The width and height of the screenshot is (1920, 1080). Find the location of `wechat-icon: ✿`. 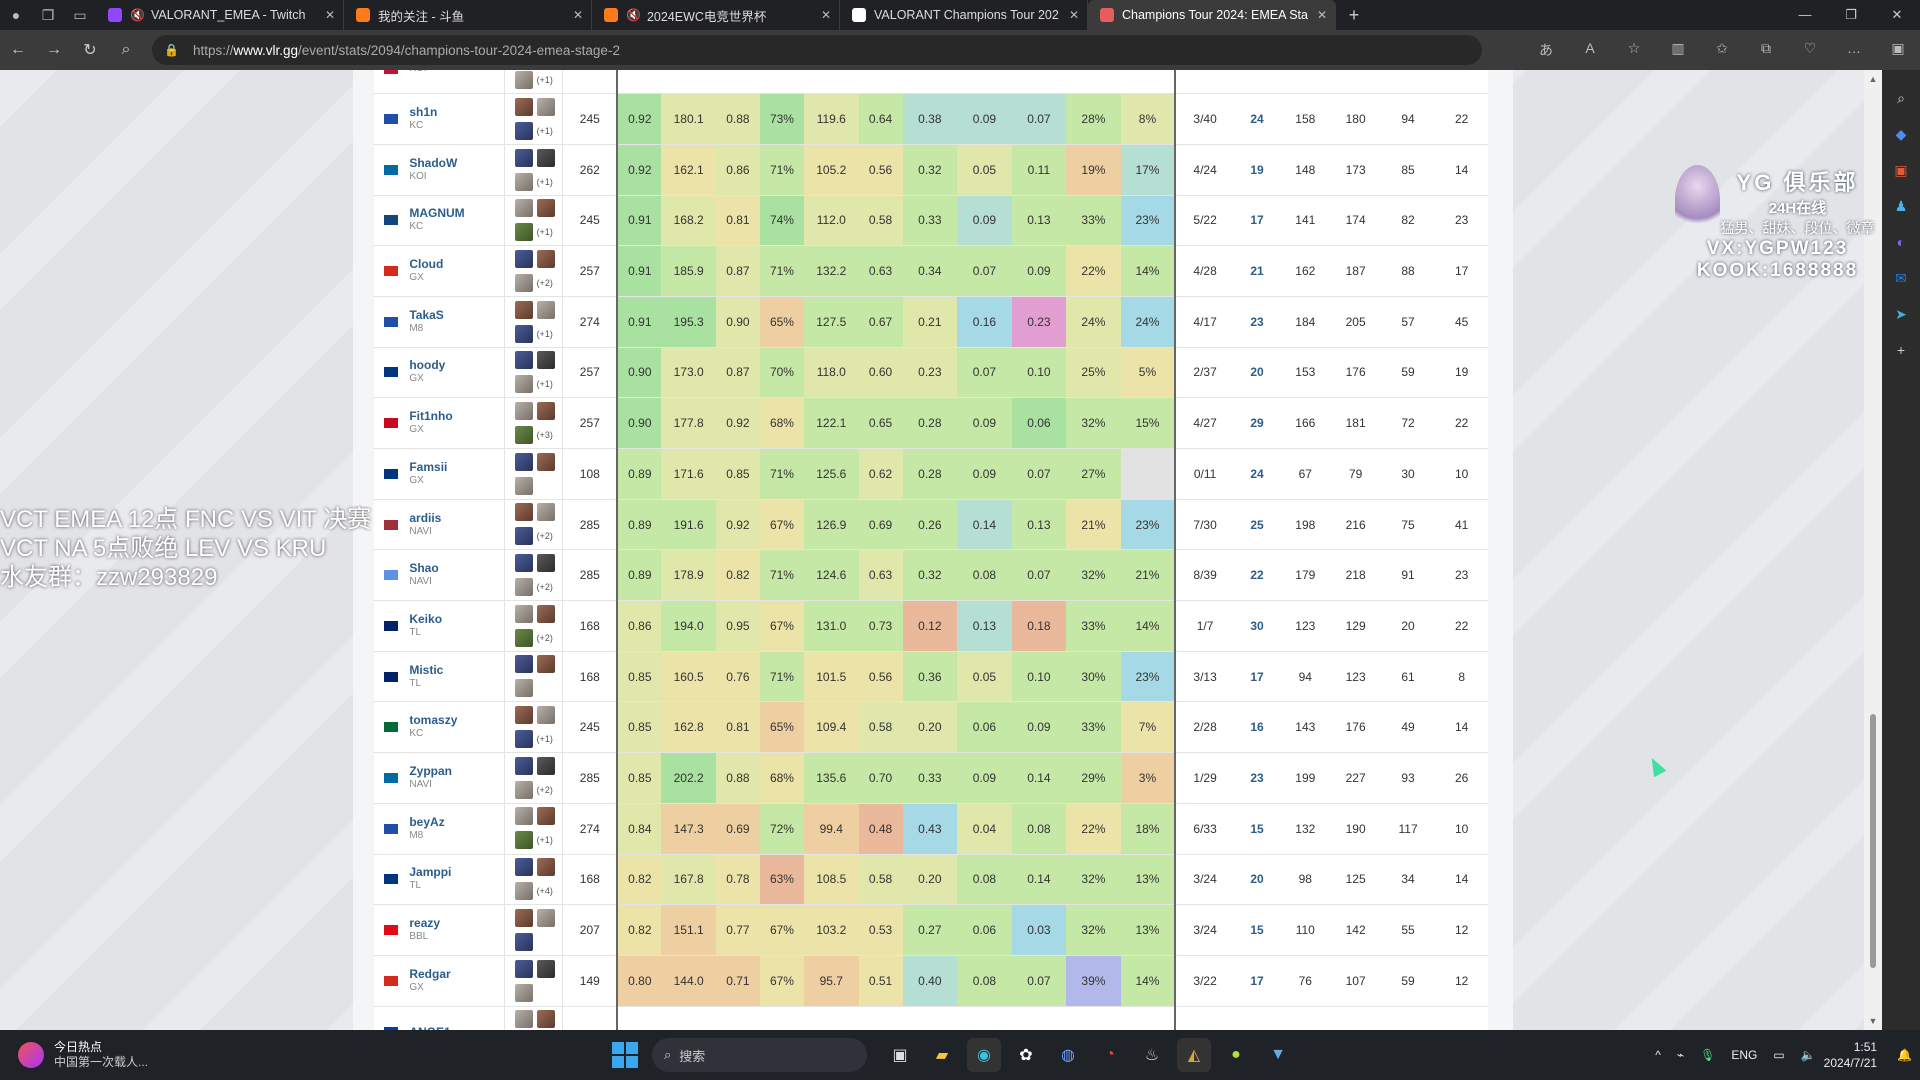

wechat-icon: ✿ is located at coordinates (1026, 1055).